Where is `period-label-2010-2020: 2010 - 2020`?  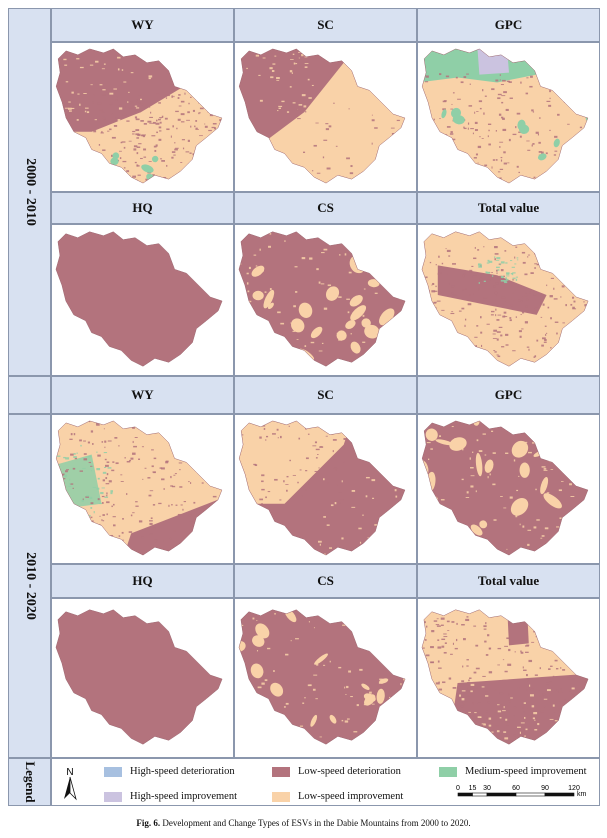
period-label-2010-2020: 2010 - 2020 is located at coordinates (29, 586).